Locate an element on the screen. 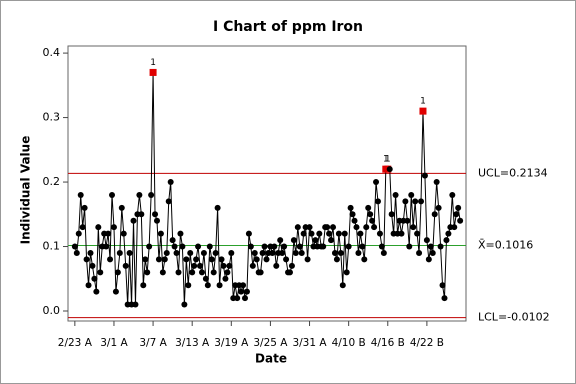 The width and height of the screenshot is (576, 384). y-tick-label: 0.4 is located at coordinates (52, 52).